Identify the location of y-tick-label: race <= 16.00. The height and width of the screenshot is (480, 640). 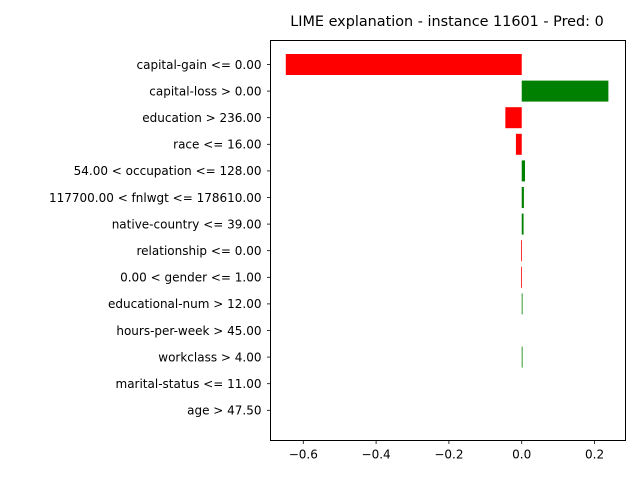
(217, 145).